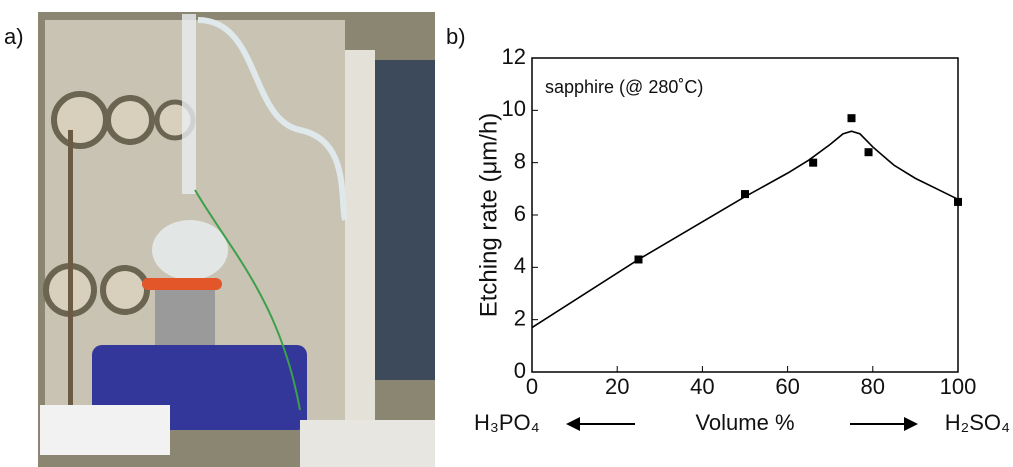 This screenshot has height=467, width=1013. I want to click on panel-label: b), so click(456, 36).